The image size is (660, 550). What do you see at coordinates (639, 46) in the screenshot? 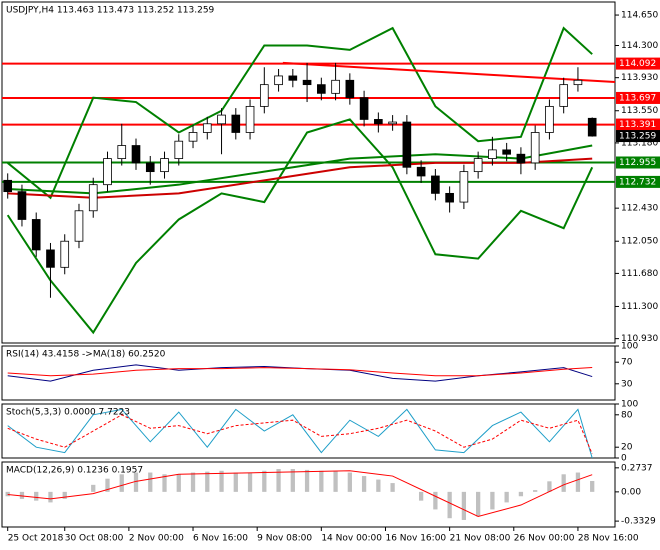
I see `y-tick-label: 114.300` at bounding box center [639, 46].